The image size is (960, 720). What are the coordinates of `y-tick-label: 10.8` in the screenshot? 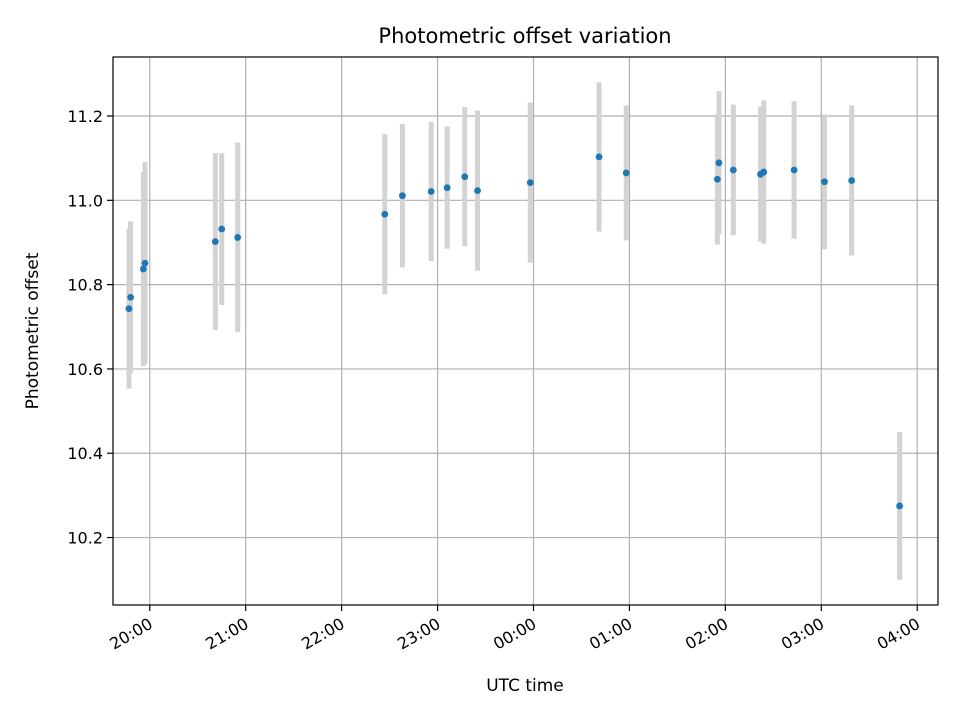 It's located at (85, 285).